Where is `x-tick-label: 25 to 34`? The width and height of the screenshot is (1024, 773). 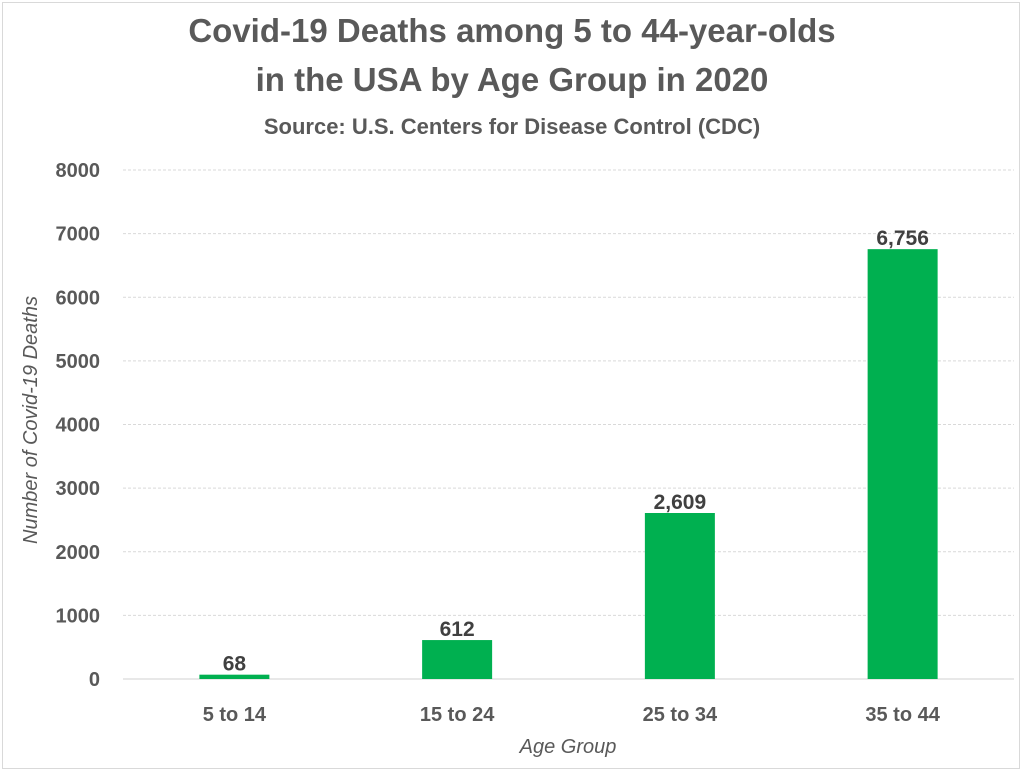
x-tick-label: 25 to 34 is located at coordinates (680, 715).